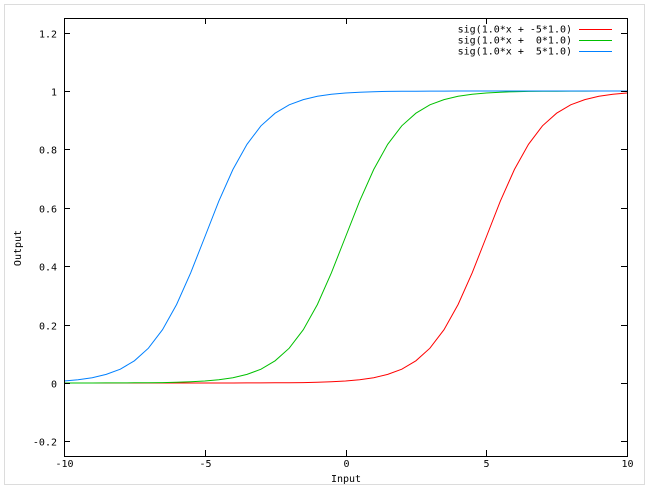 This screenshot has width=651, height=491. What do you see at coordinates (486, 464) in the screenshot?
I see `x-tick-label: 5` at bounding box center [486, 464].